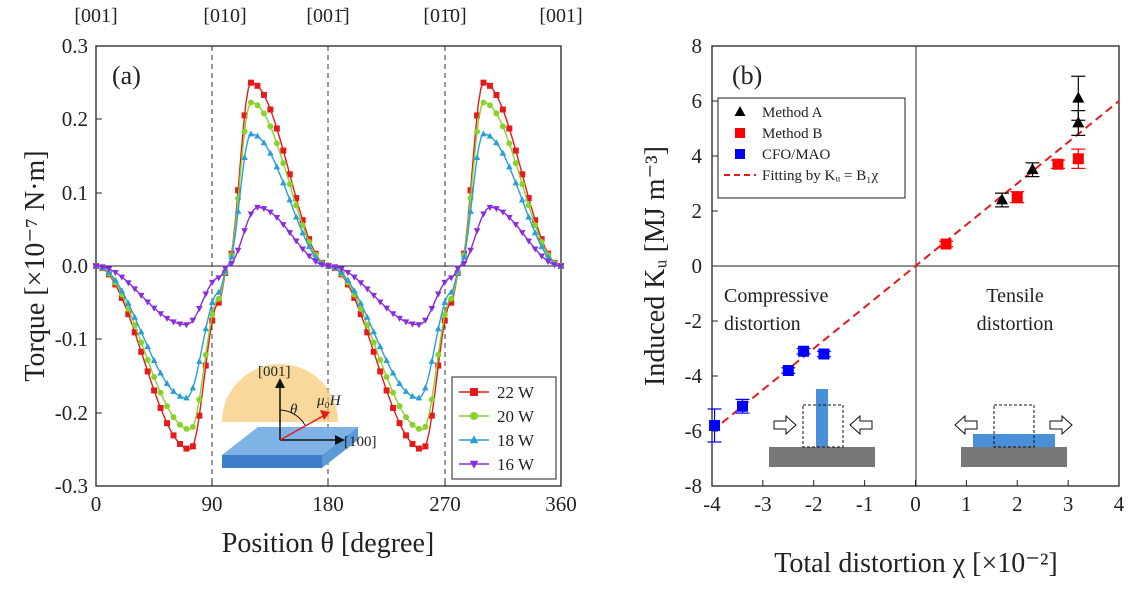 The width and height of the screenshot is (1143, 590). What do you see at coordinates (75, 193) in the screenshot?
I see `ytick-a-4: 0.1` at bounding box center [75, 193].